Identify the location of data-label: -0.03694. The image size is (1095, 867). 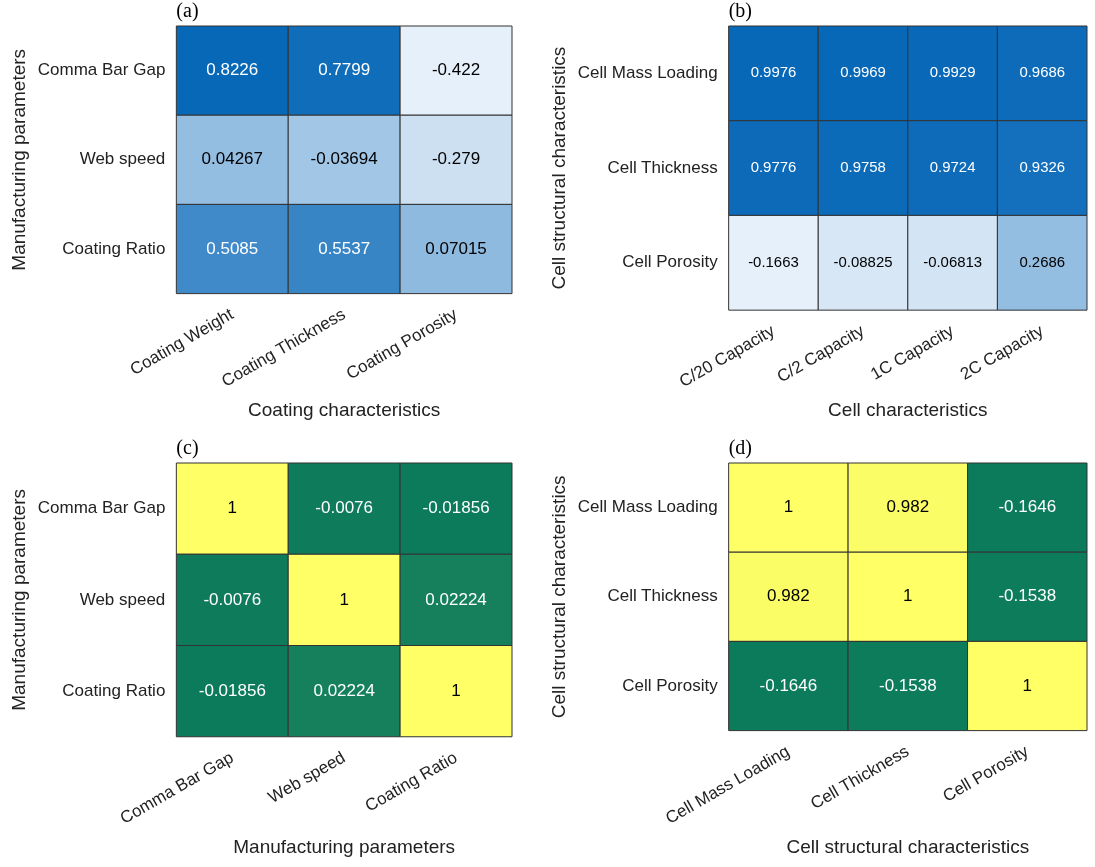
(344, 159).